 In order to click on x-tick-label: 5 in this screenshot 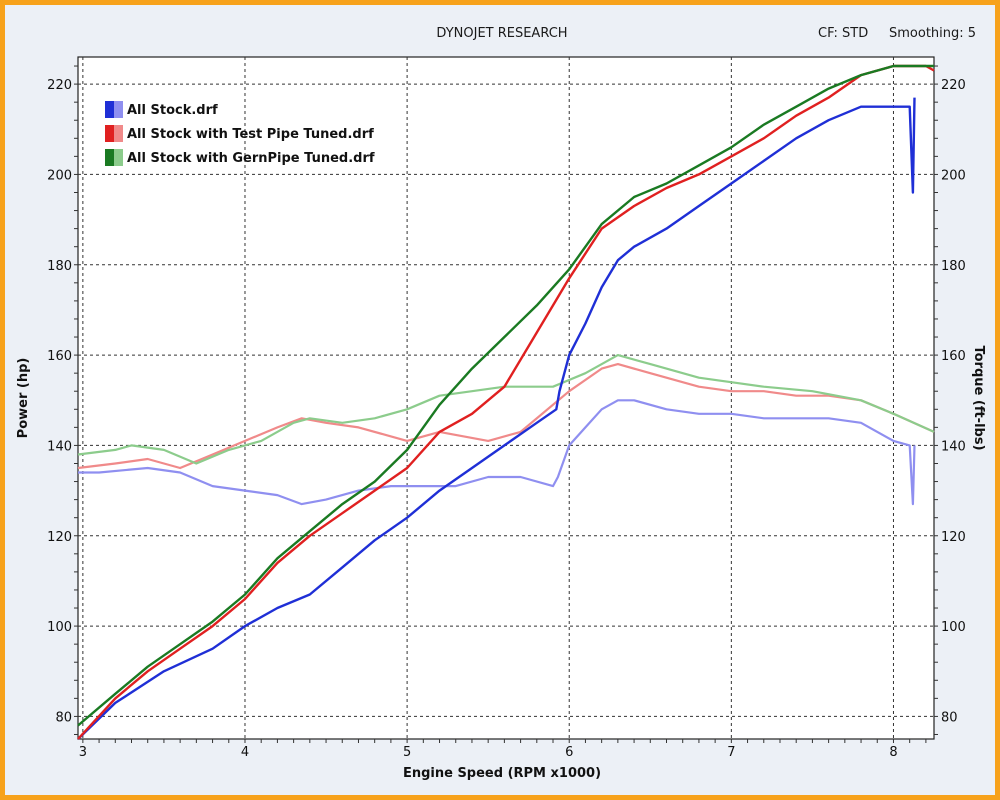, I will do `click(407, 752)`.